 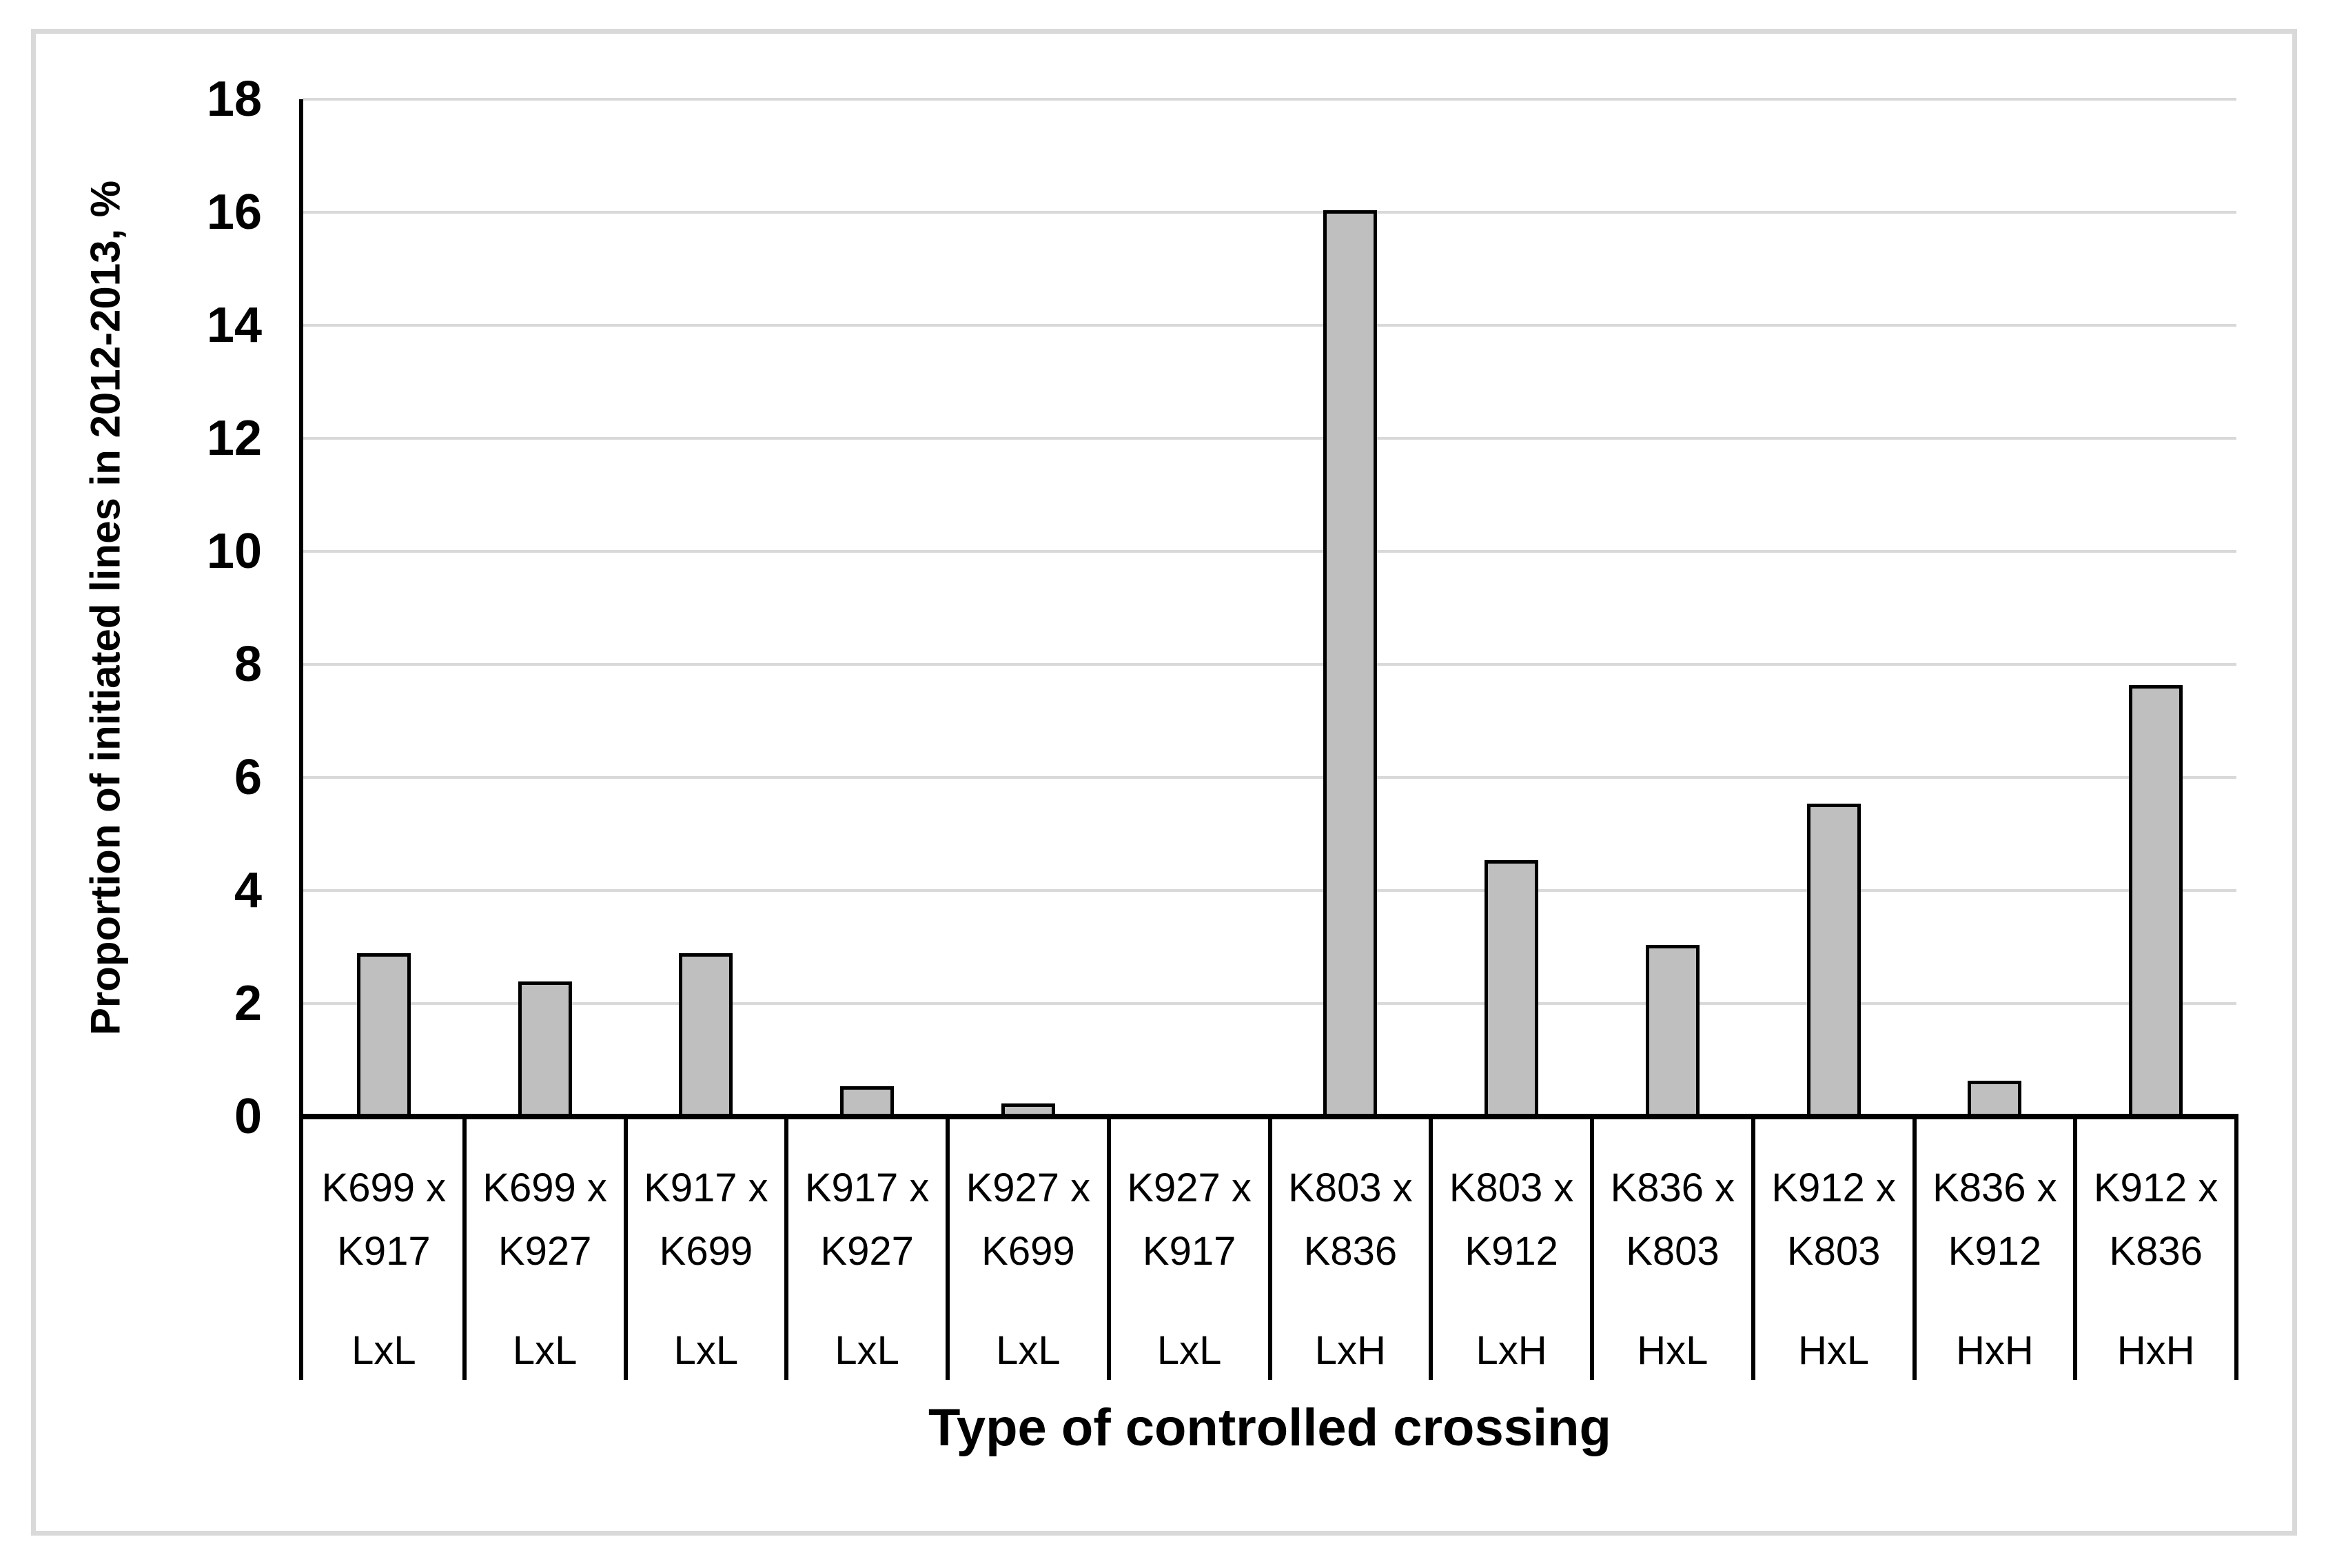 I want to click on y-tick-label: 8, so click(x=248, y=664).